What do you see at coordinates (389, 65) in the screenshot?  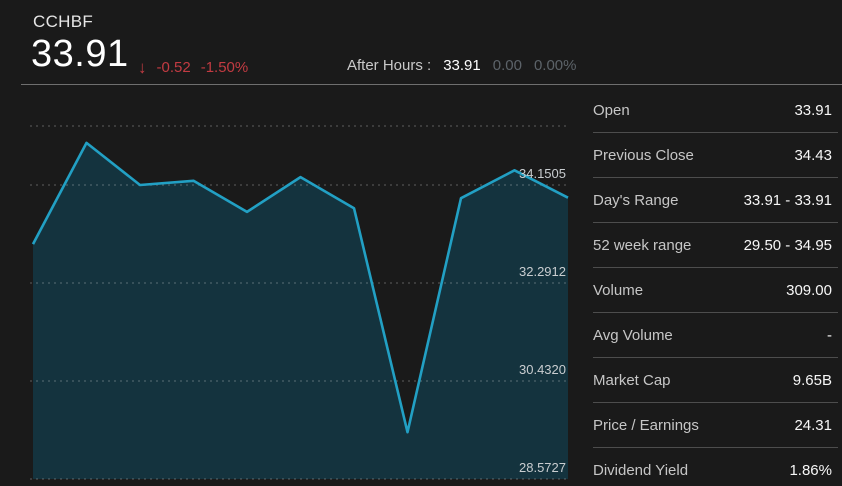 I see `after-hours-label: After Hours :` at bounding box center [389, 65].